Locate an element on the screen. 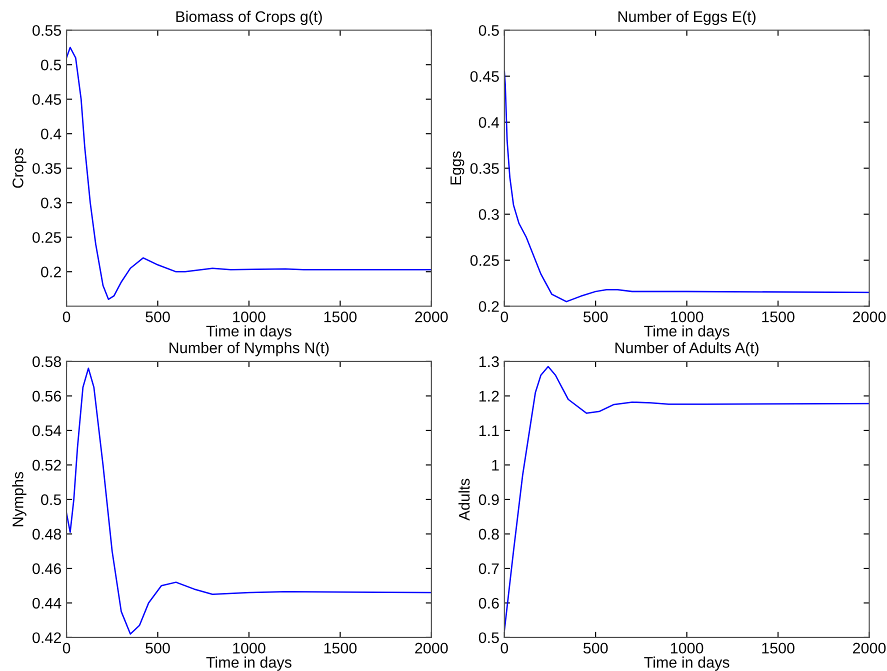 The height and width of the screenshot is (671, 887). y-tick-label: 0.8 is located at coordinates (488, 534).